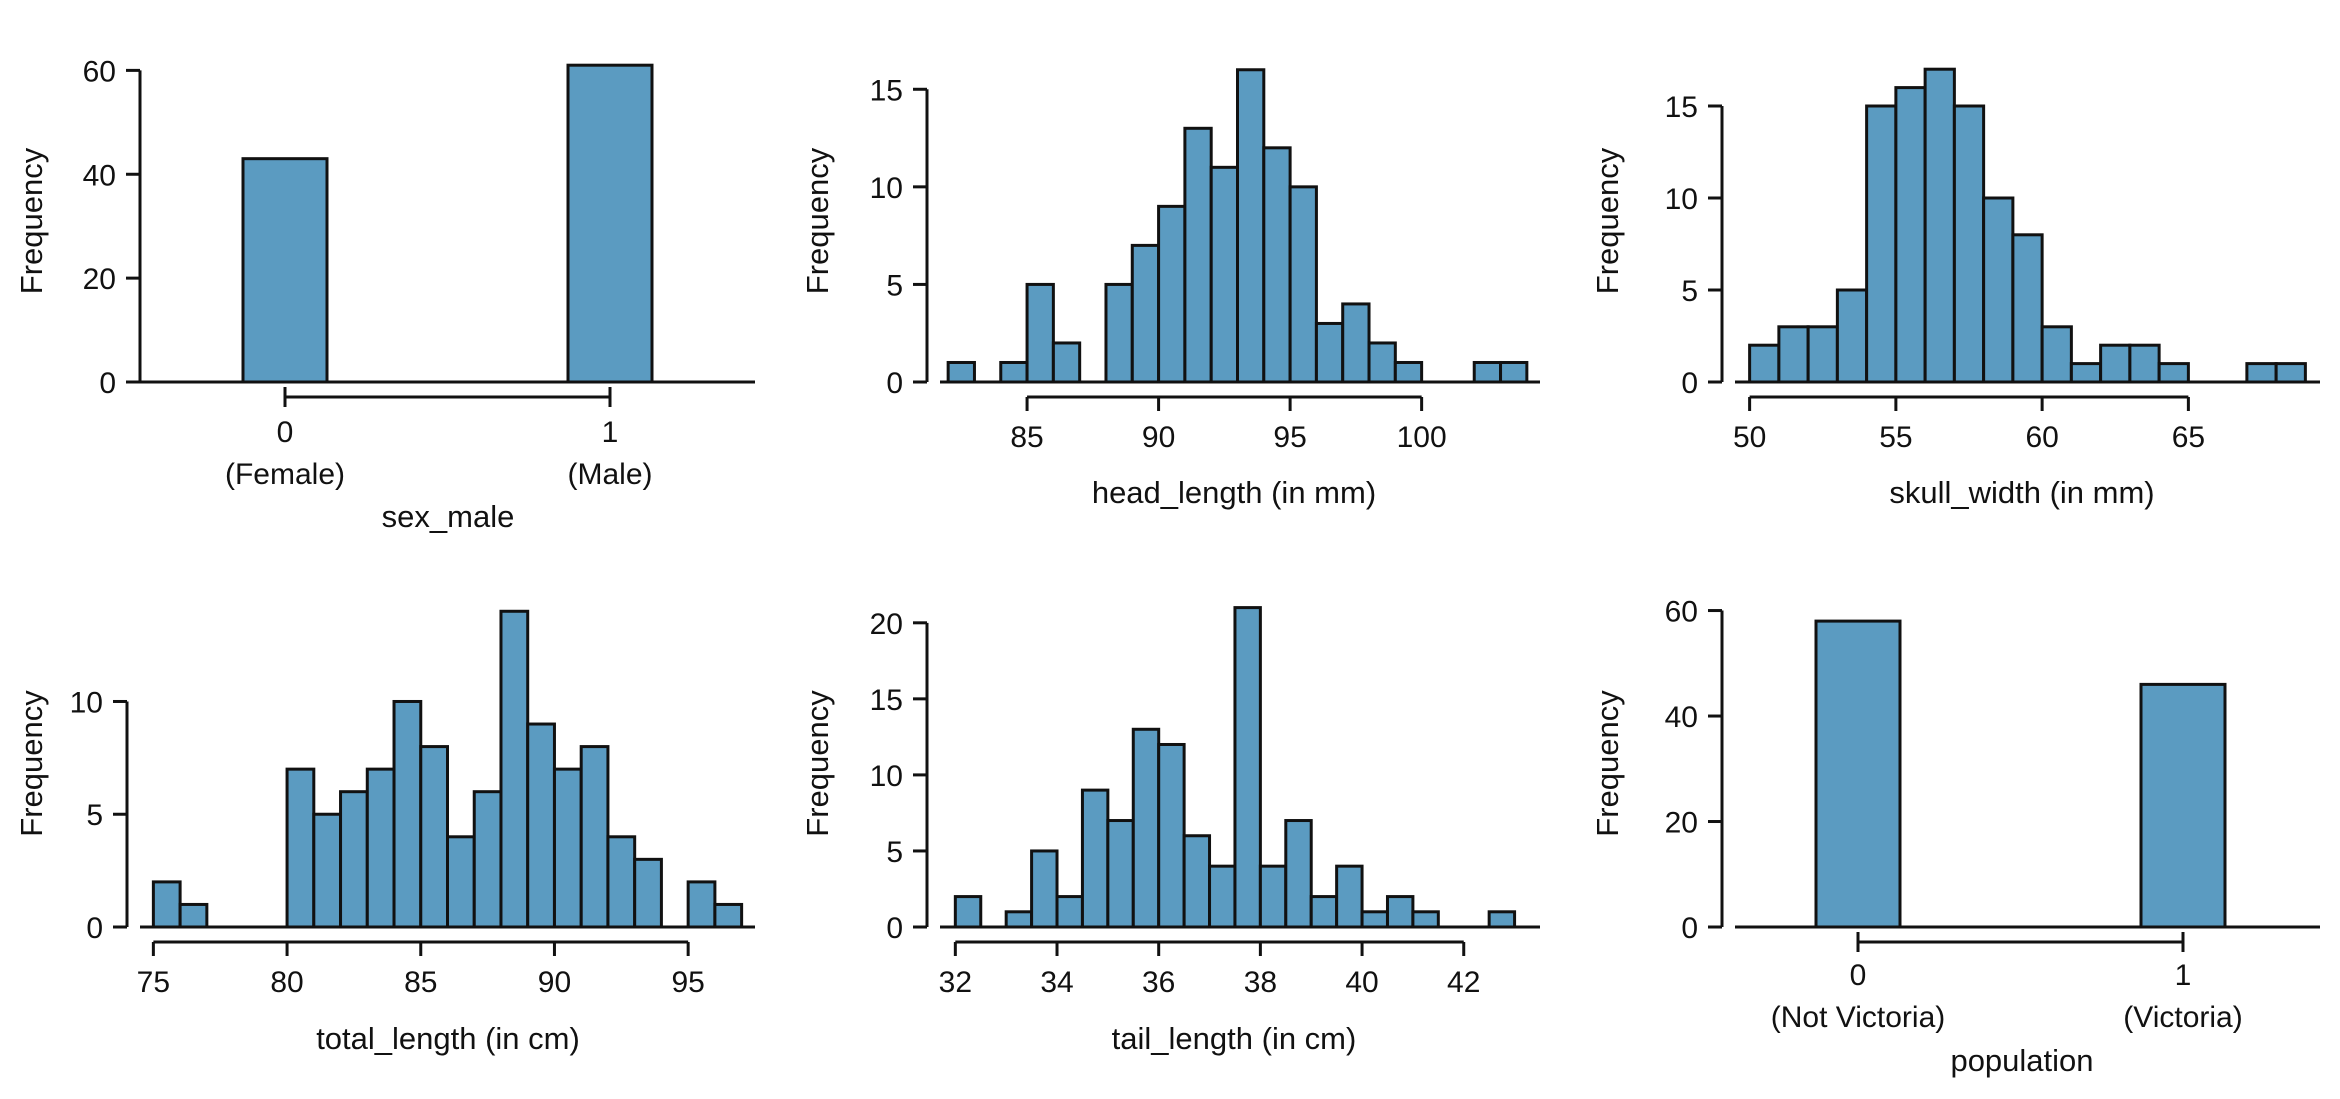 The image size is (2340, 1099). I want to click on x-tick-label: 60, so click(2041, 437).